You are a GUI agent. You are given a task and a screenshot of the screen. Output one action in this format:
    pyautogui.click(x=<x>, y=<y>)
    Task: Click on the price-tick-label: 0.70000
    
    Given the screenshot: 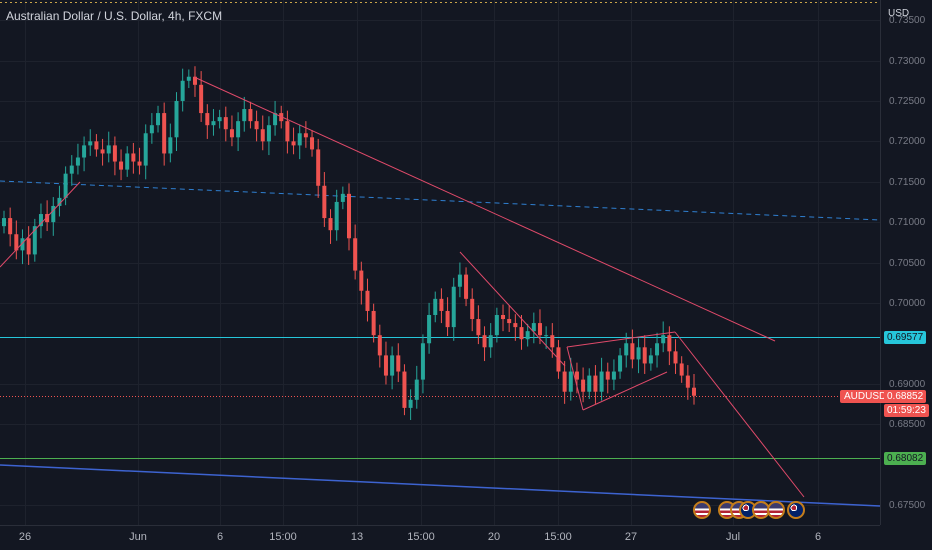 What is the action you would take?
    pyautogui.click(x=907, y=303)
    